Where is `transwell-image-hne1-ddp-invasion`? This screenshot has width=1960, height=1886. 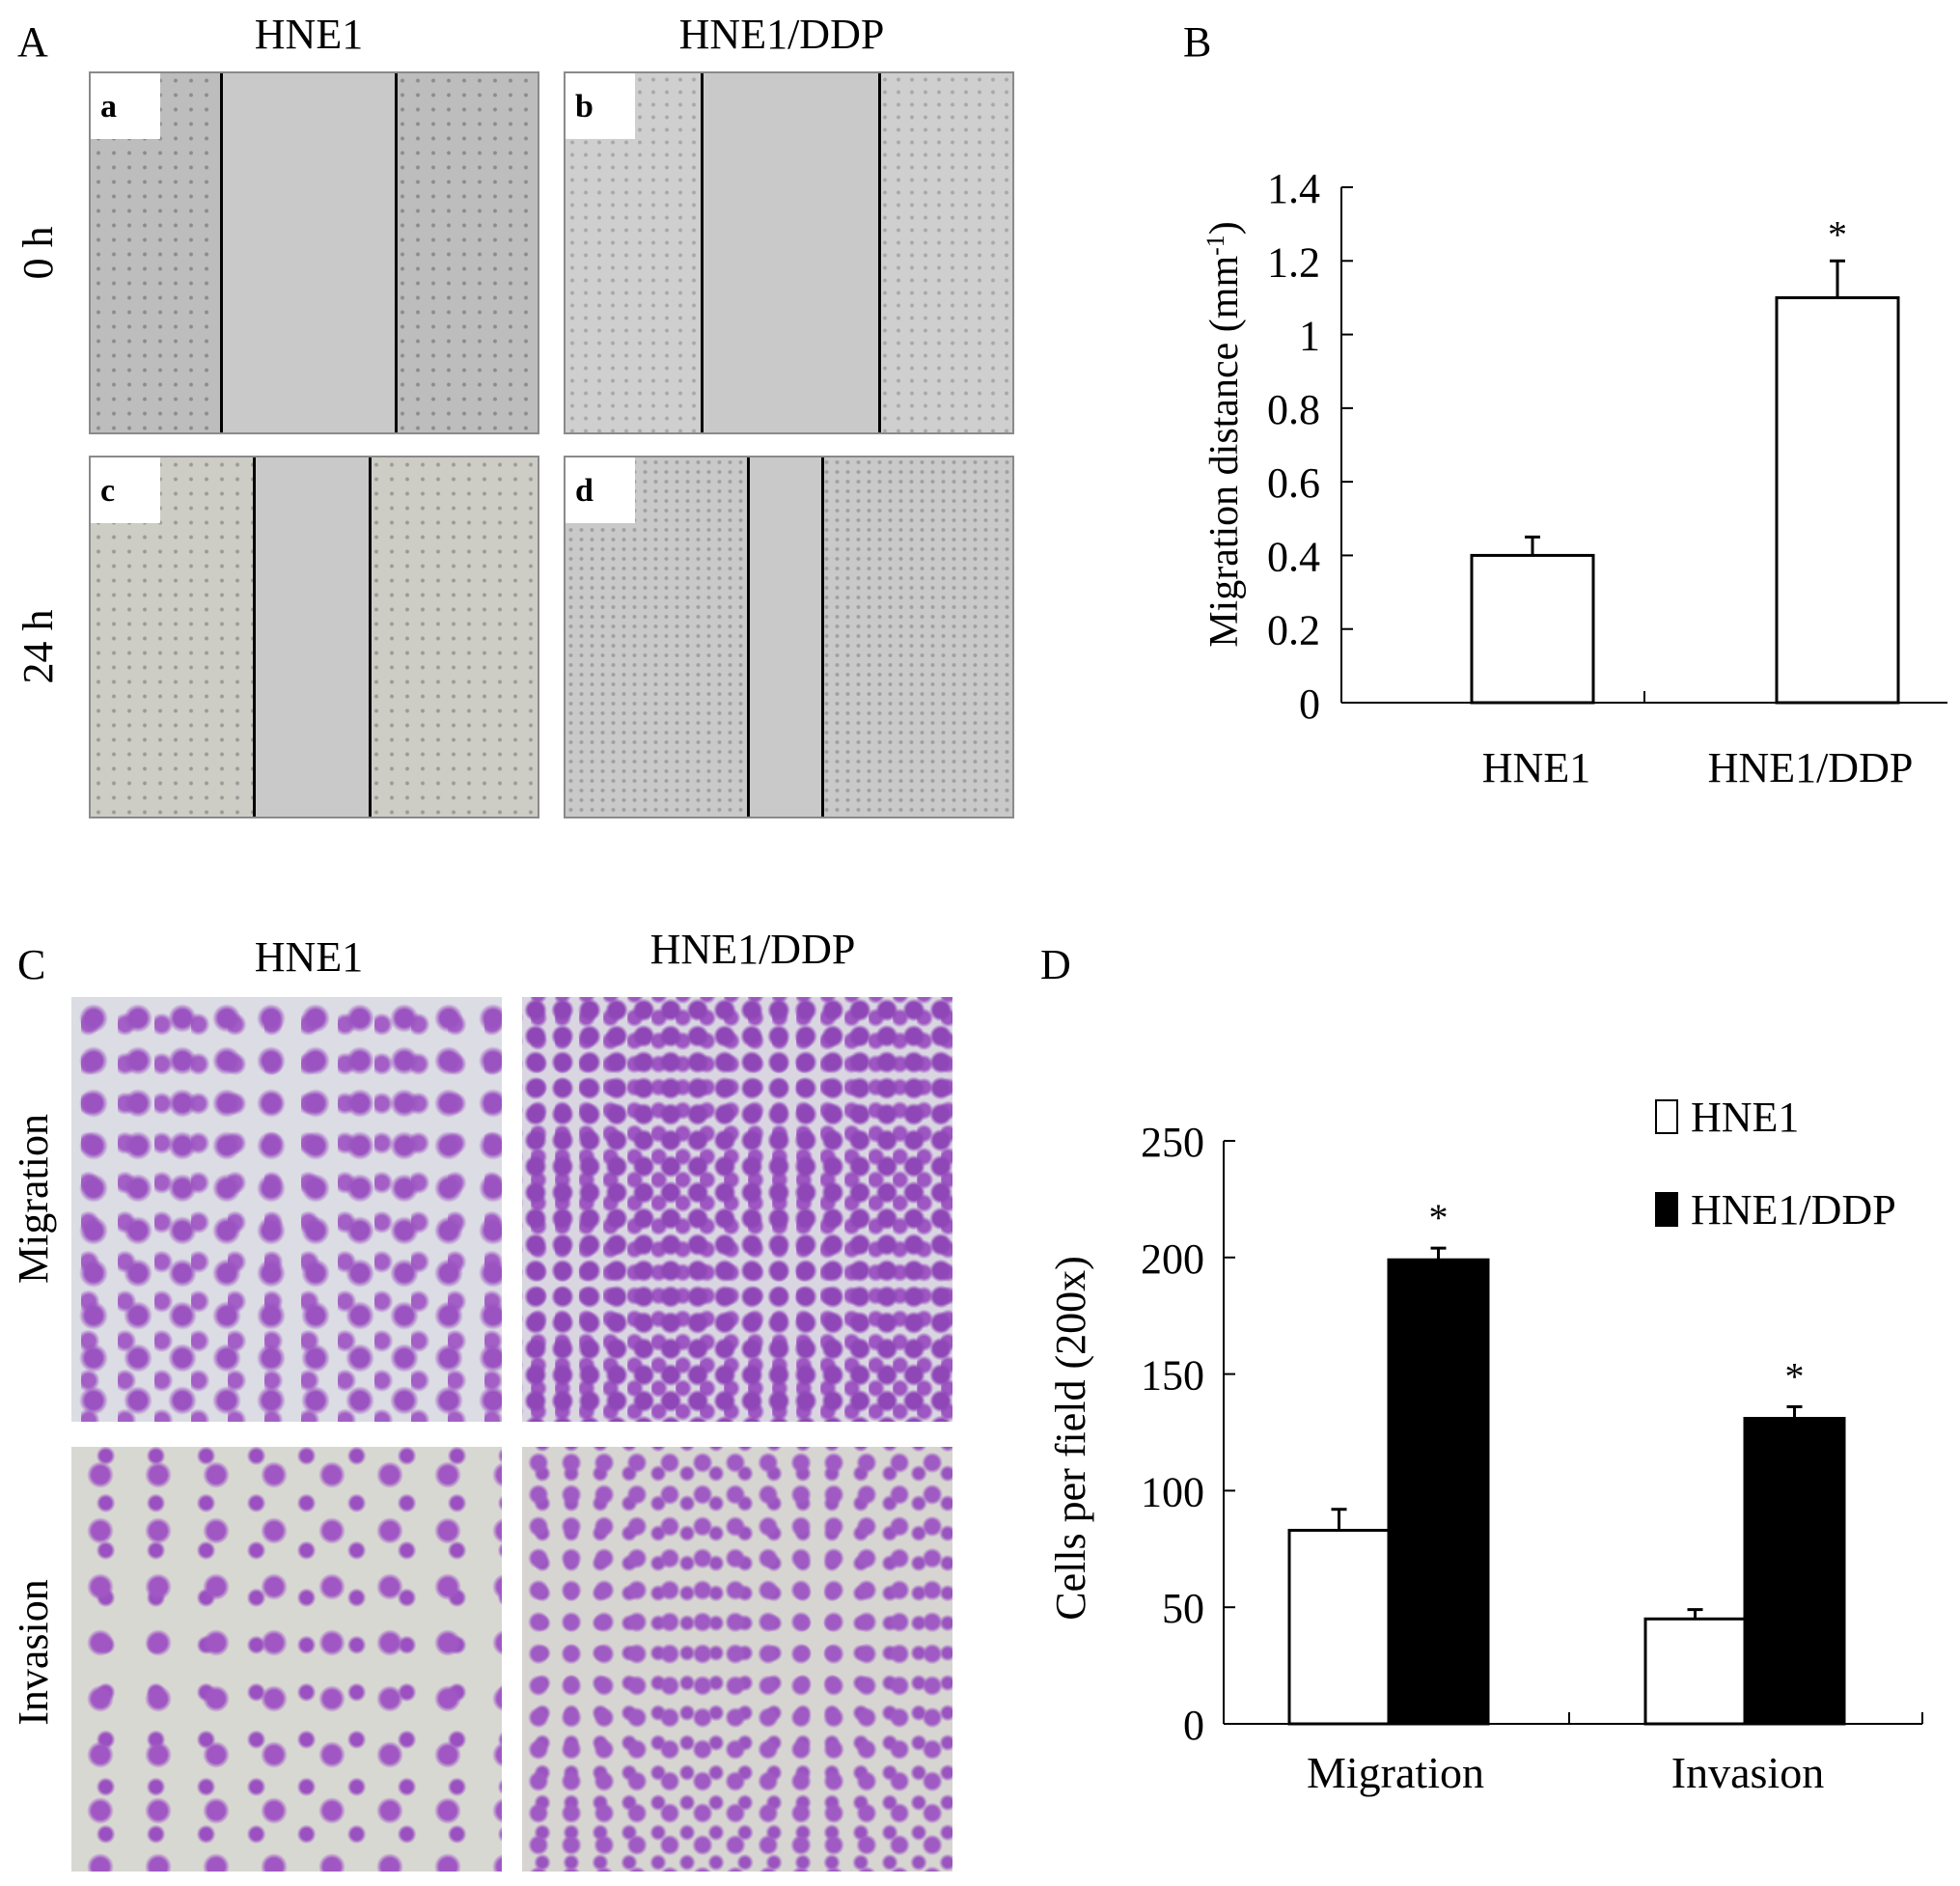 transwell-image-hne1-ddp-invasion is located at coordinates (737, 1659).